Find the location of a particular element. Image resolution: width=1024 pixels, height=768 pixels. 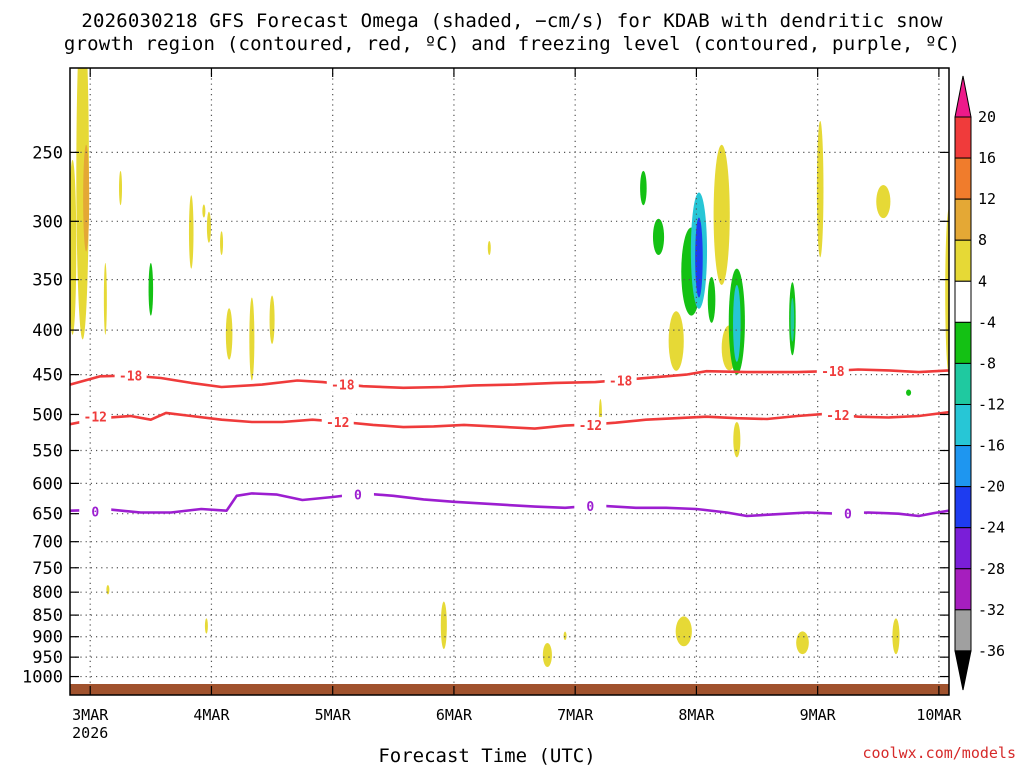

colorbar-level-label: -4 is located at coordinates (987, 322).